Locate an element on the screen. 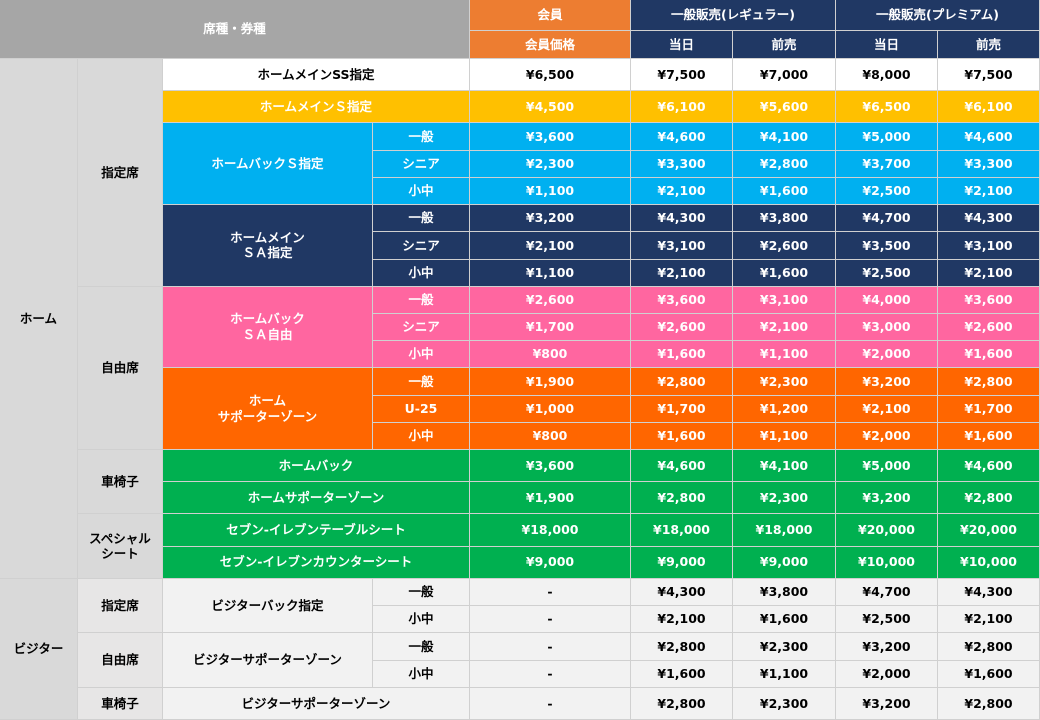  seat-name: ホームバック is located at coordinates (316, 466).